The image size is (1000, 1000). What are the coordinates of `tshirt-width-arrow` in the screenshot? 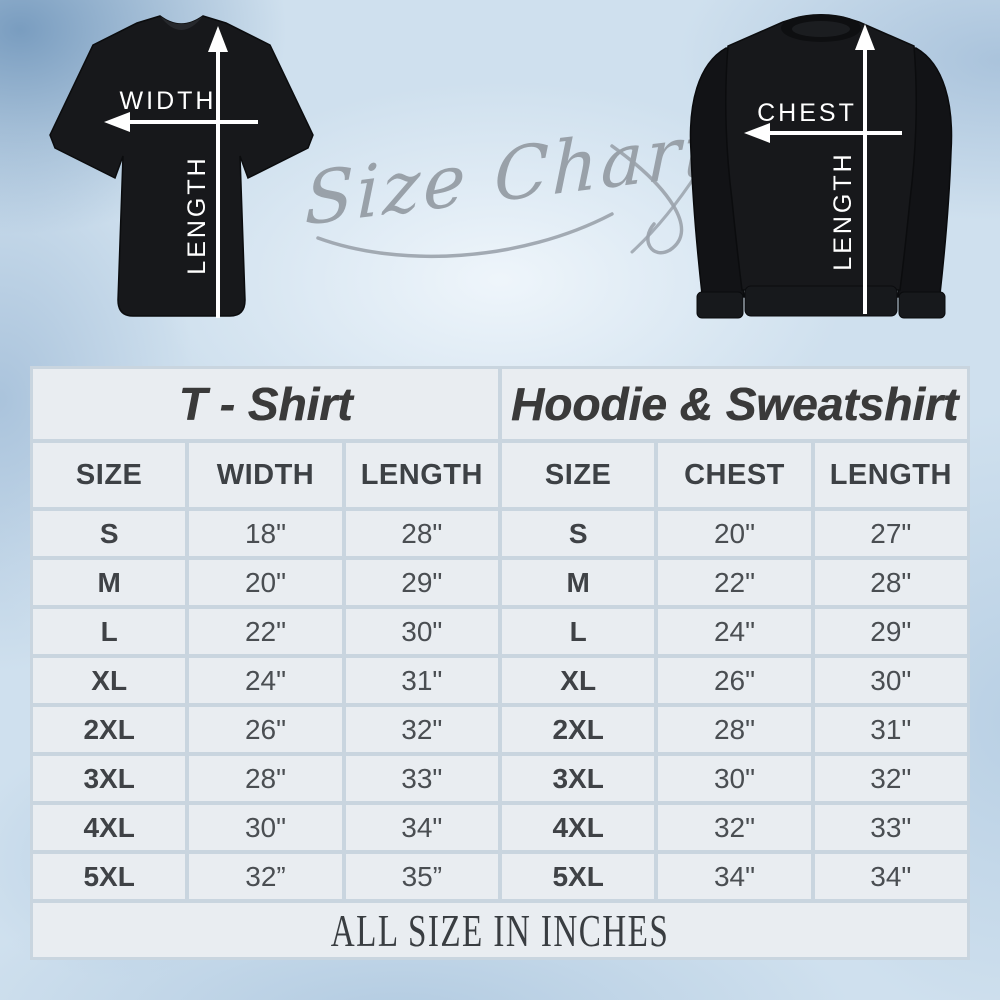 It's located at (181, 122).